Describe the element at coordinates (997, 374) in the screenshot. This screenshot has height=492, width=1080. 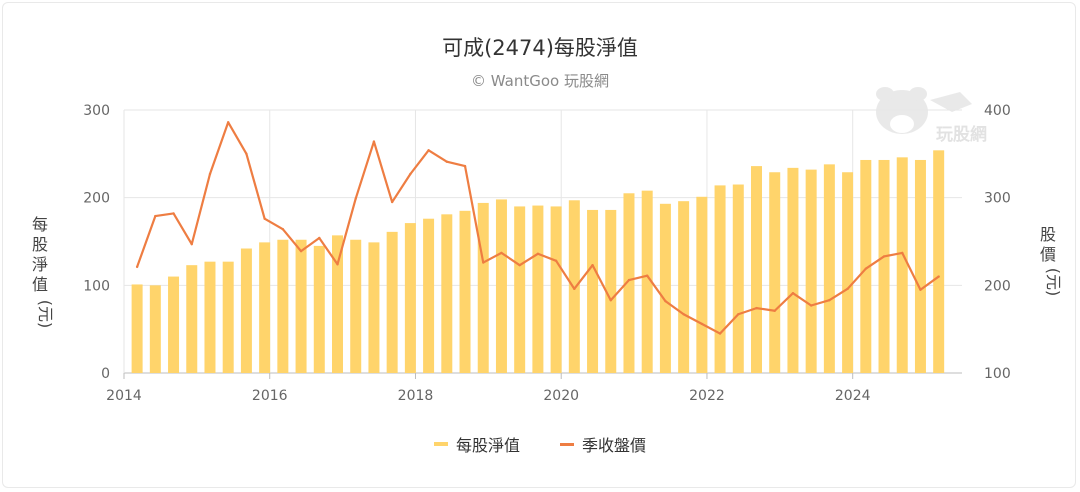
I see `y-right-tick-label: 100` at that location.